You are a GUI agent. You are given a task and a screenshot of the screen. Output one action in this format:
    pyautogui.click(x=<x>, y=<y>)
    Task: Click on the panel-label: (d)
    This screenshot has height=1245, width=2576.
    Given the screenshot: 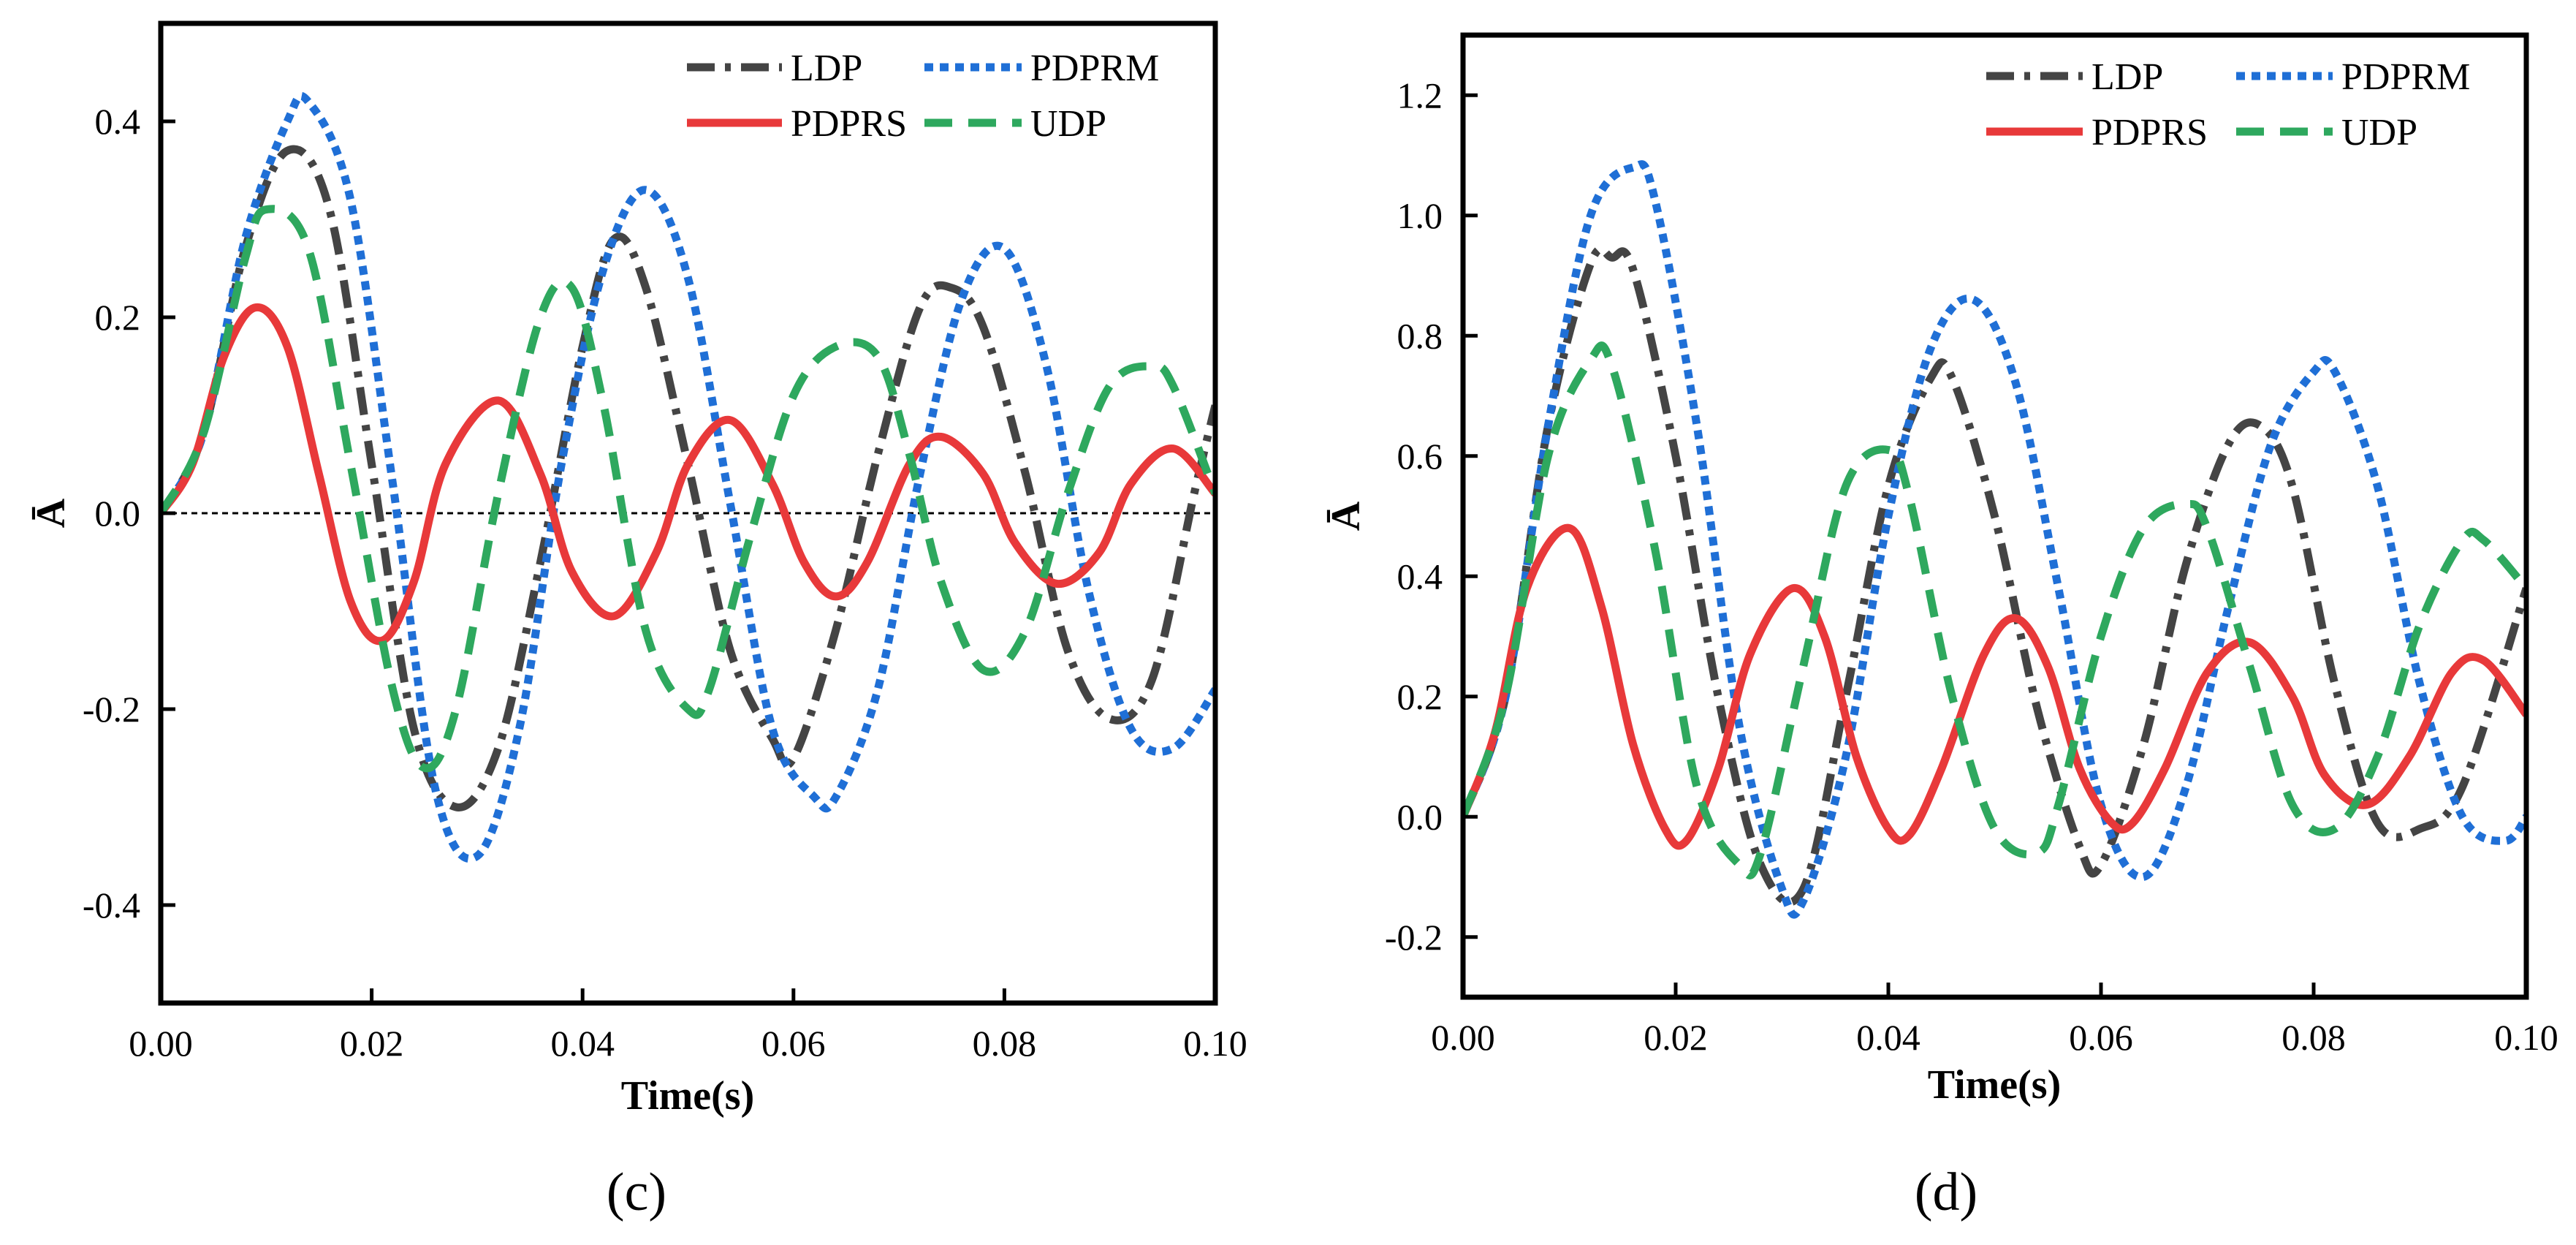 What is the action you would take?
    pyautogui.click(x=1946, y=1192)
    